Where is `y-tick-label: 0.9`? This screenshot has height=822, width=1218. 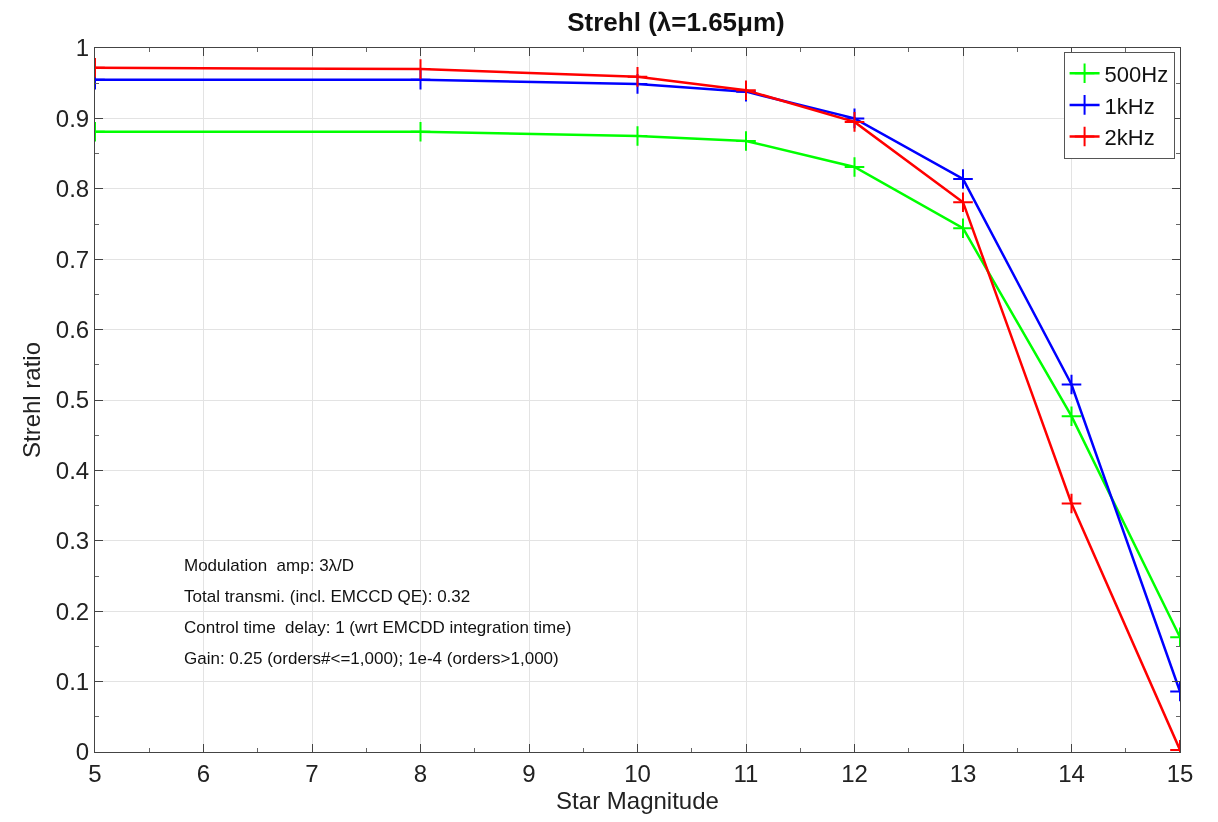
y-tick-label: 0.9 is located at coordinates (72, 118).